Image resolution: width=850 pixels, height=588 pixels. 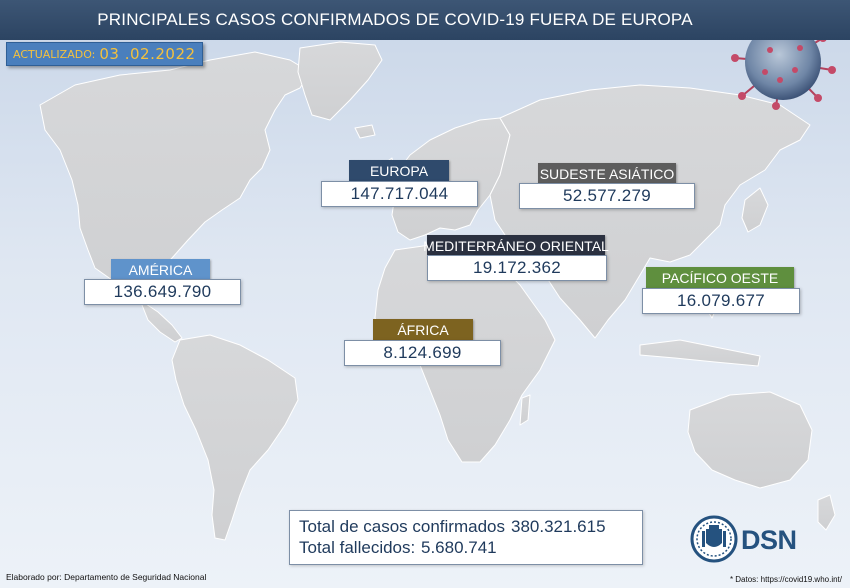 What do you see at coordinates (826, 512) in the screenshot?
I see `new-zealand-shape` at bounding box center [826, 512].